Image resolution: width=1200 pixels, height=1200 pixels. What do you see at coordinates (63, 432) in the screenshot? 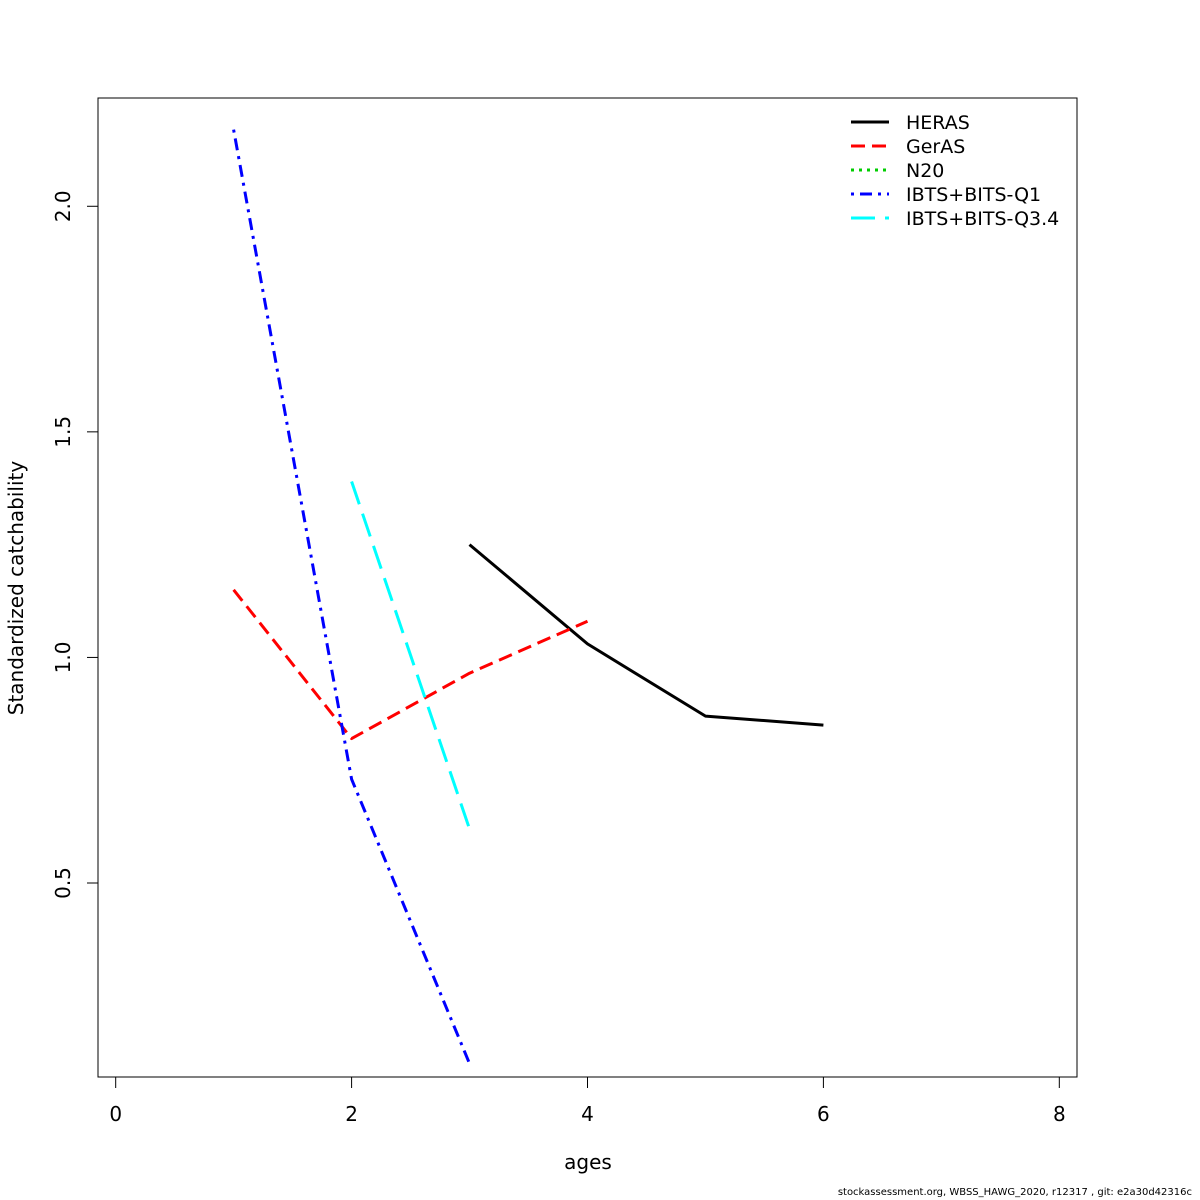
I see `y-tick-label: 1.5` at bounding box center [63, 432].